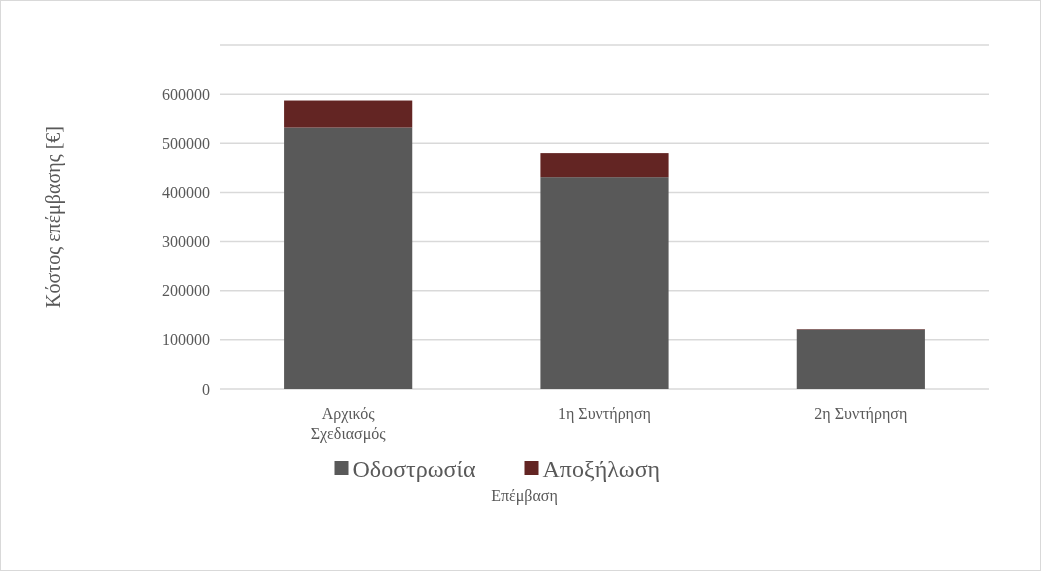 The height and width of the screenshot is (579, 1049). What do you see at coordinates (186, 94) in the screenshot?
I see `y-tick-label: 600000` at bounding box center [186, 94].